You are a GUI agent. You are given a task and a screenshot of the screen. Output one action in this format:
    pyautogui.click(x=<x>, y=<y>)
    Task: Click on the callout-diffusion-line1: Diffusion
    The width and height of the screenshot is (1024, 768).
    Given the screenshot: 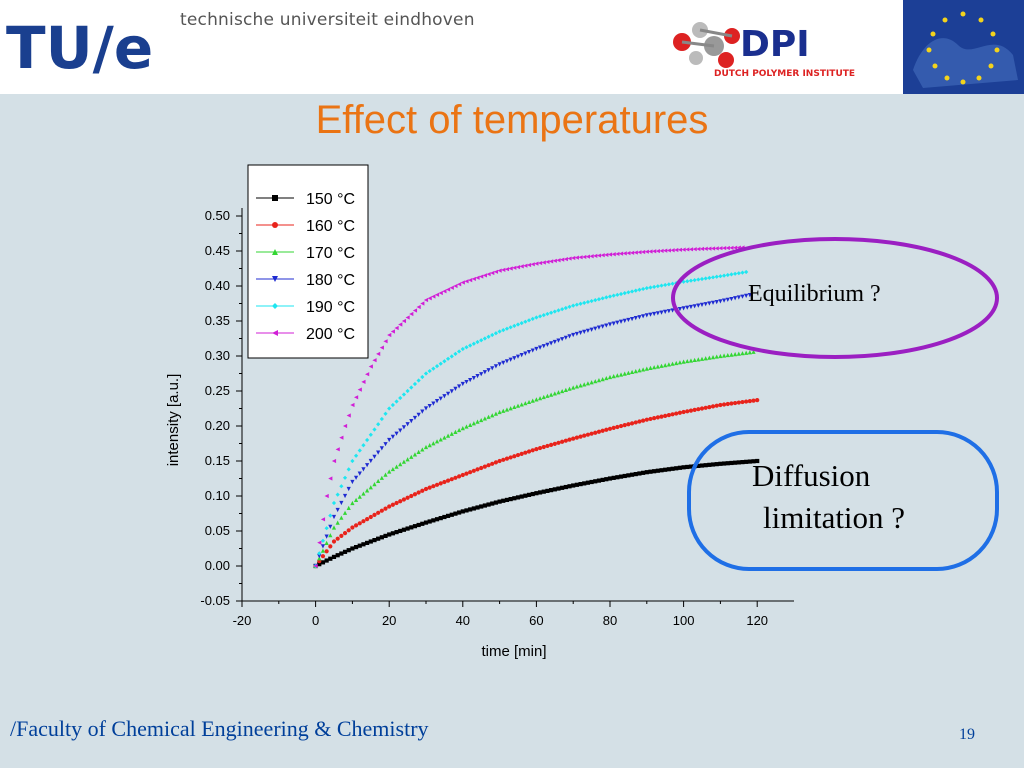 What is the action you would take?
    pyautogui.click(x=811, y=475)
    